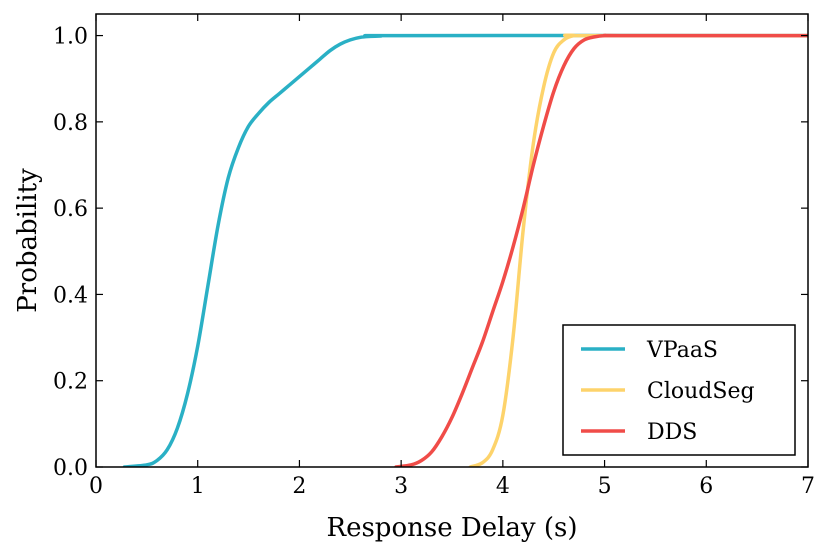  I want to click on x-axis-title: Response Delay (s), so click(452, 528).